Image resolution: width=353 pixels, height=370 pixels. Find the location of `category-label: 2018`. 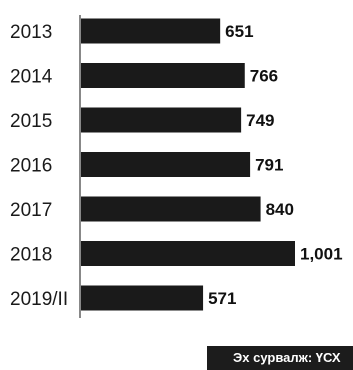

category-label: 2018 is located at coordinates (31, 255).